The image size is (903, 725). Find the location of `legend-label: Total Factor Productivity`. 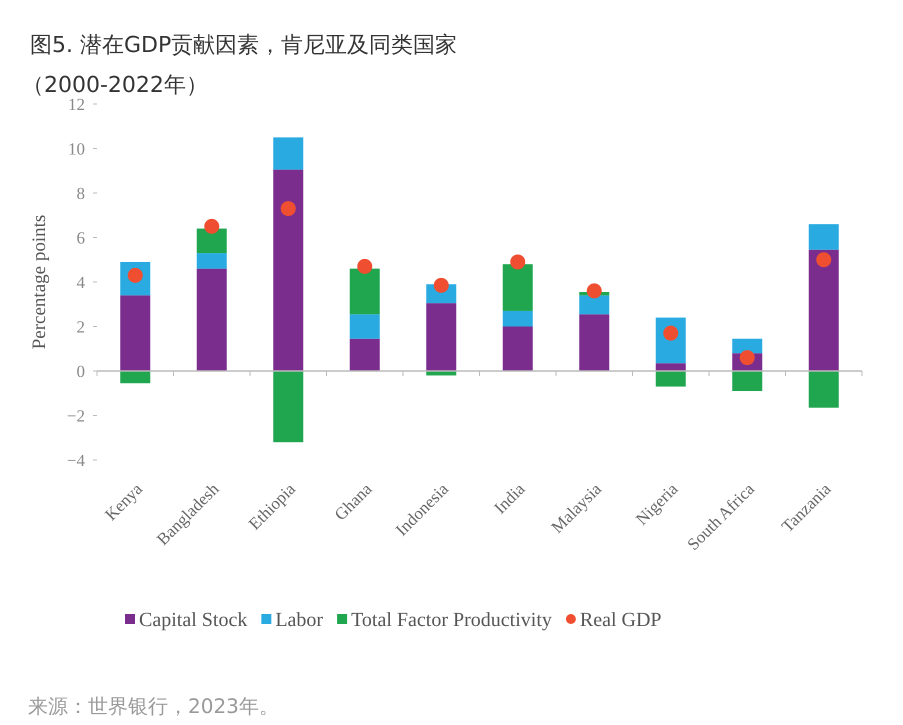

legend-label: Total Factor Productivity is located at coordinates (451, 620).